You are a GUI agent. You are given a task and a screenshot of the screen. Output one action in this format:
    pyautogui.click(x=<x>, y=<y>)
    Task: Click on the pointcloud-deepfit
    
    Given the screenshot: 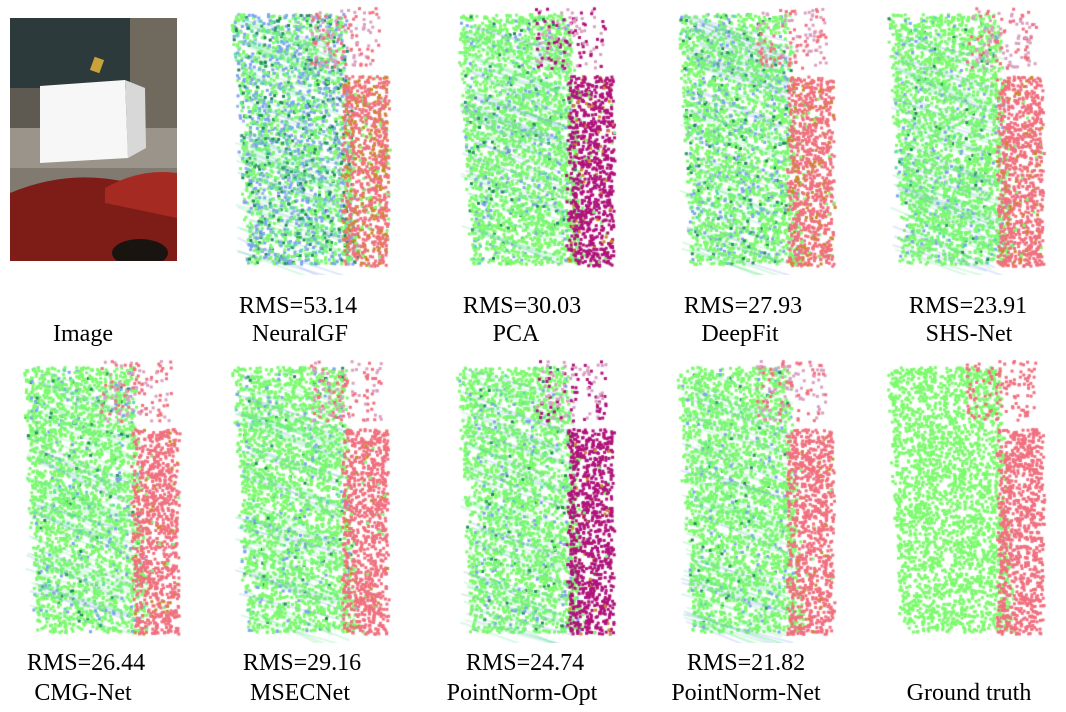 What is the action you would take?
    pyautogui.click(x=755, y=140)
    